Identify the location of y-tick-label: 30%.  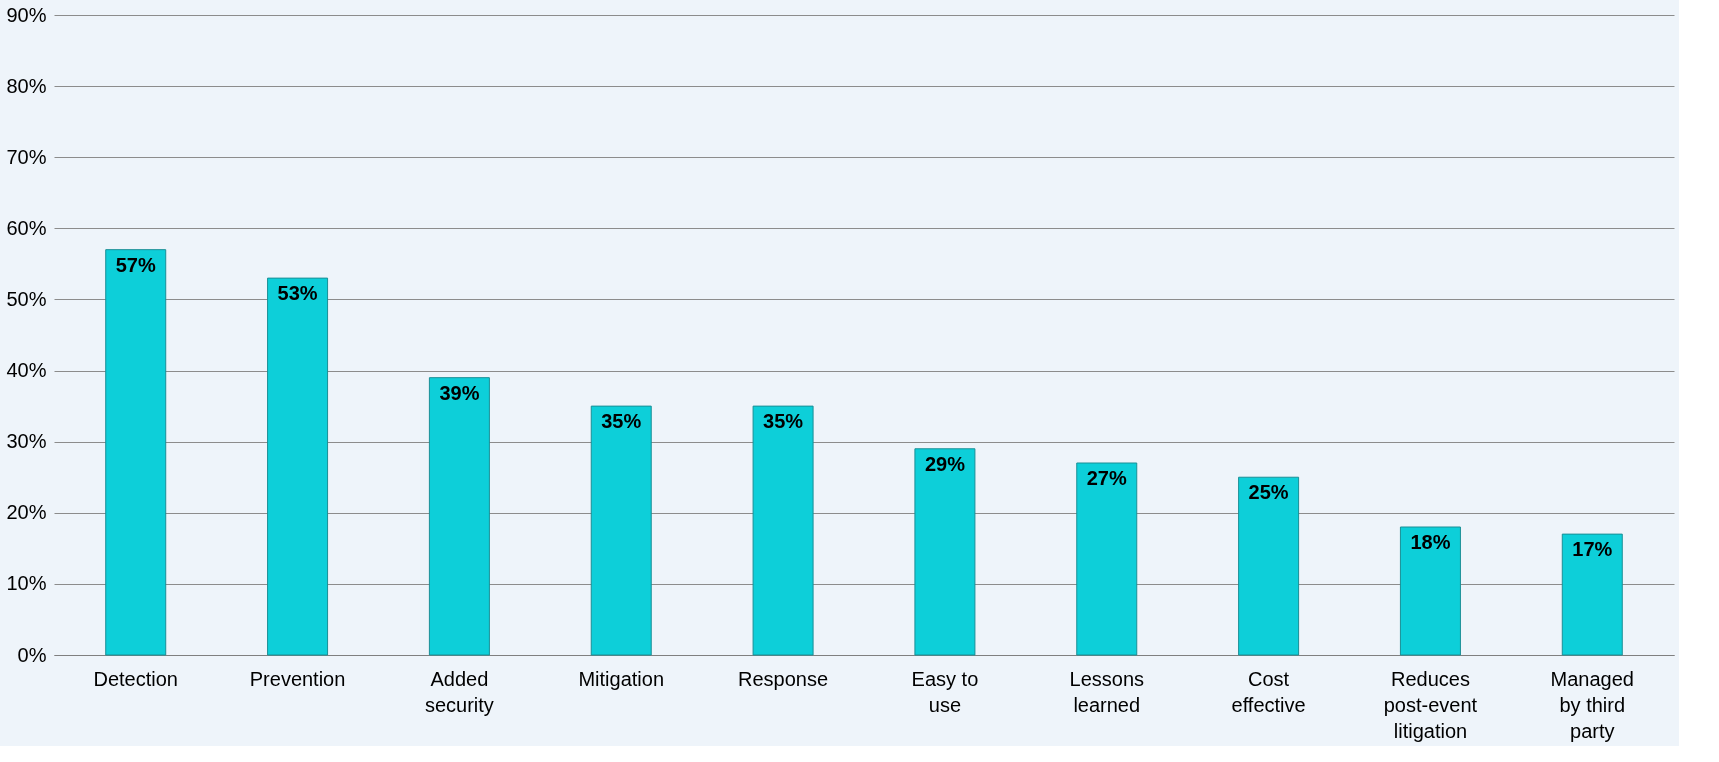
(26, 441).